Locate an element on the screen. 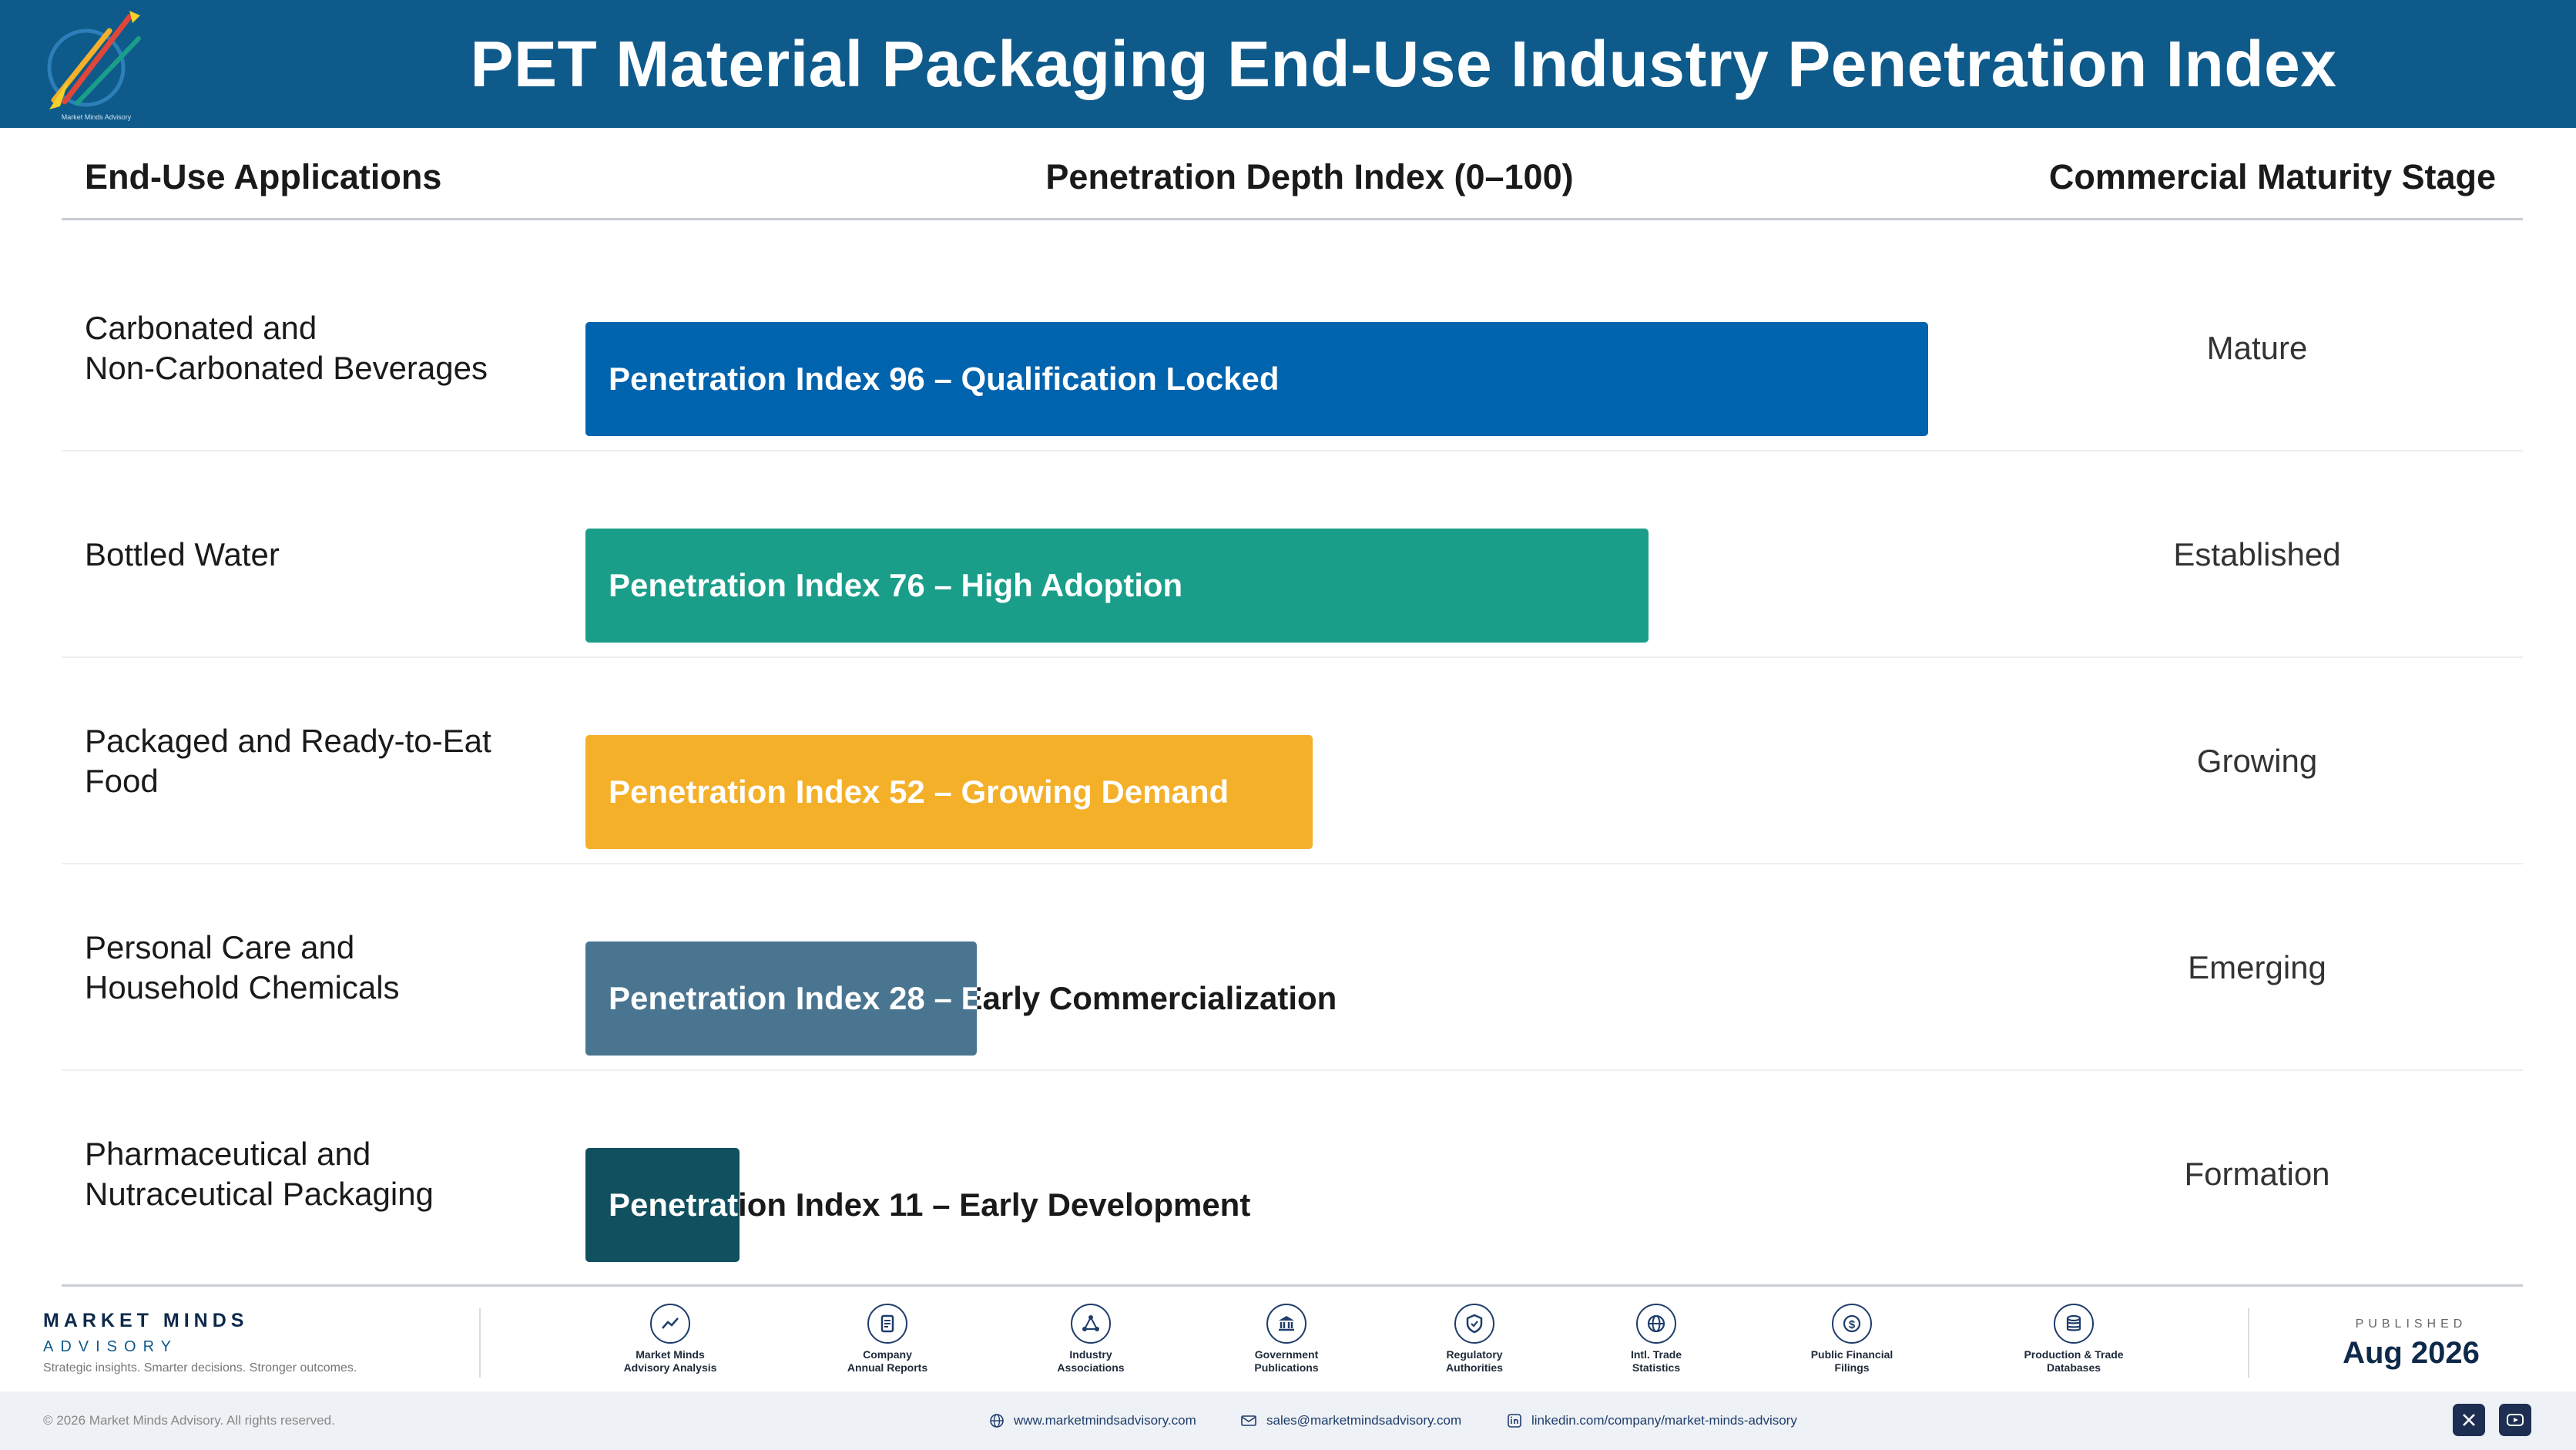 This screenshot has height=1450, width=2576. bar-packaged-food is located at coordinates (949, 792).